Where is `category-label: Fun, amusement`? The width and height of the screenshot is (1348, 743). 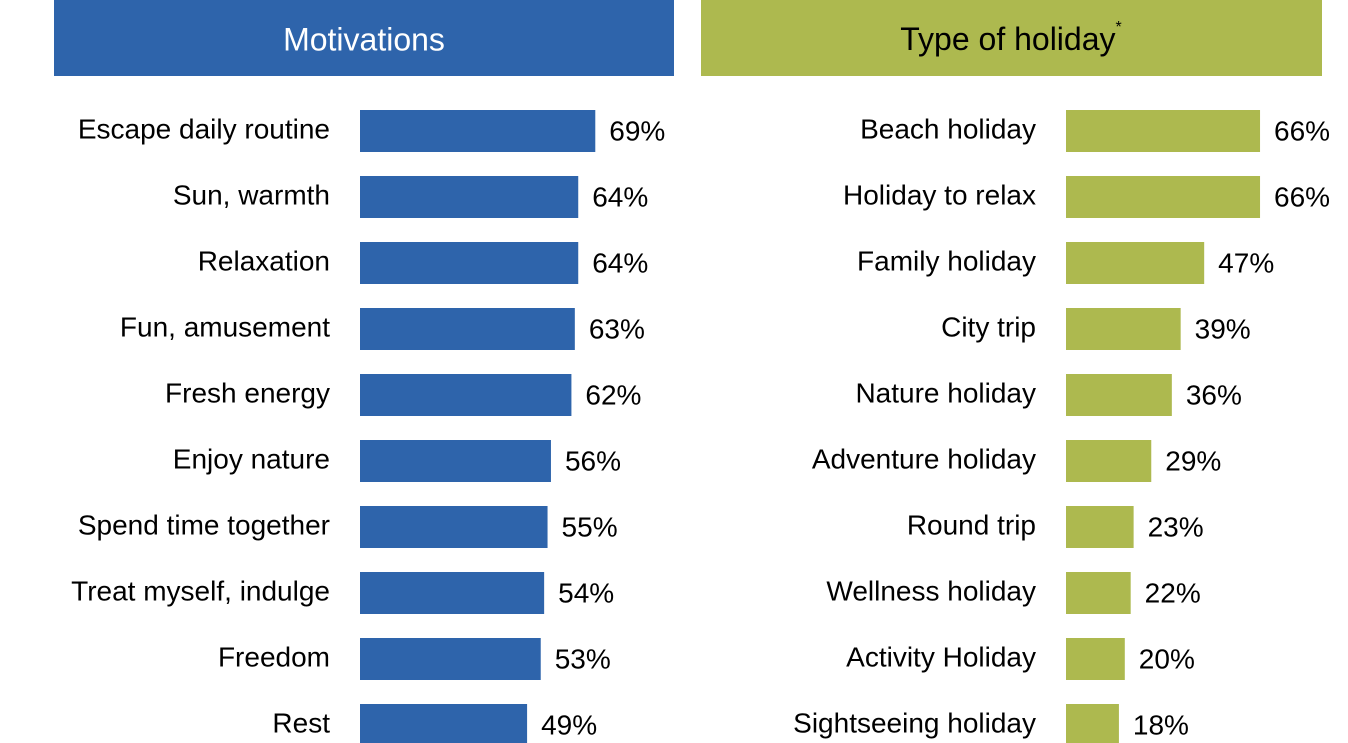
category-label: Fun, amusement is located at coordinates (225, 326).